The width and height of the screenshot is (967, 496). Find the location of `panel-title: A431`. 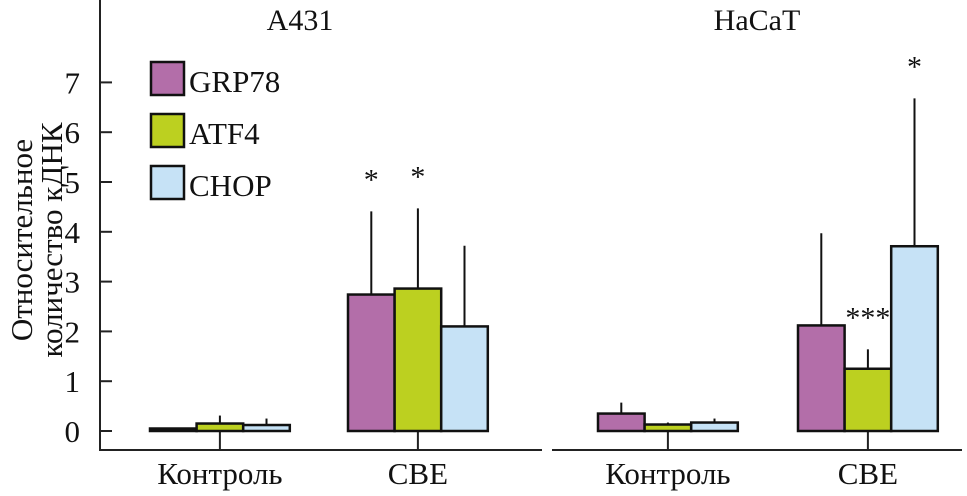

panel-title: A431 is located at coordinates (300, 20).